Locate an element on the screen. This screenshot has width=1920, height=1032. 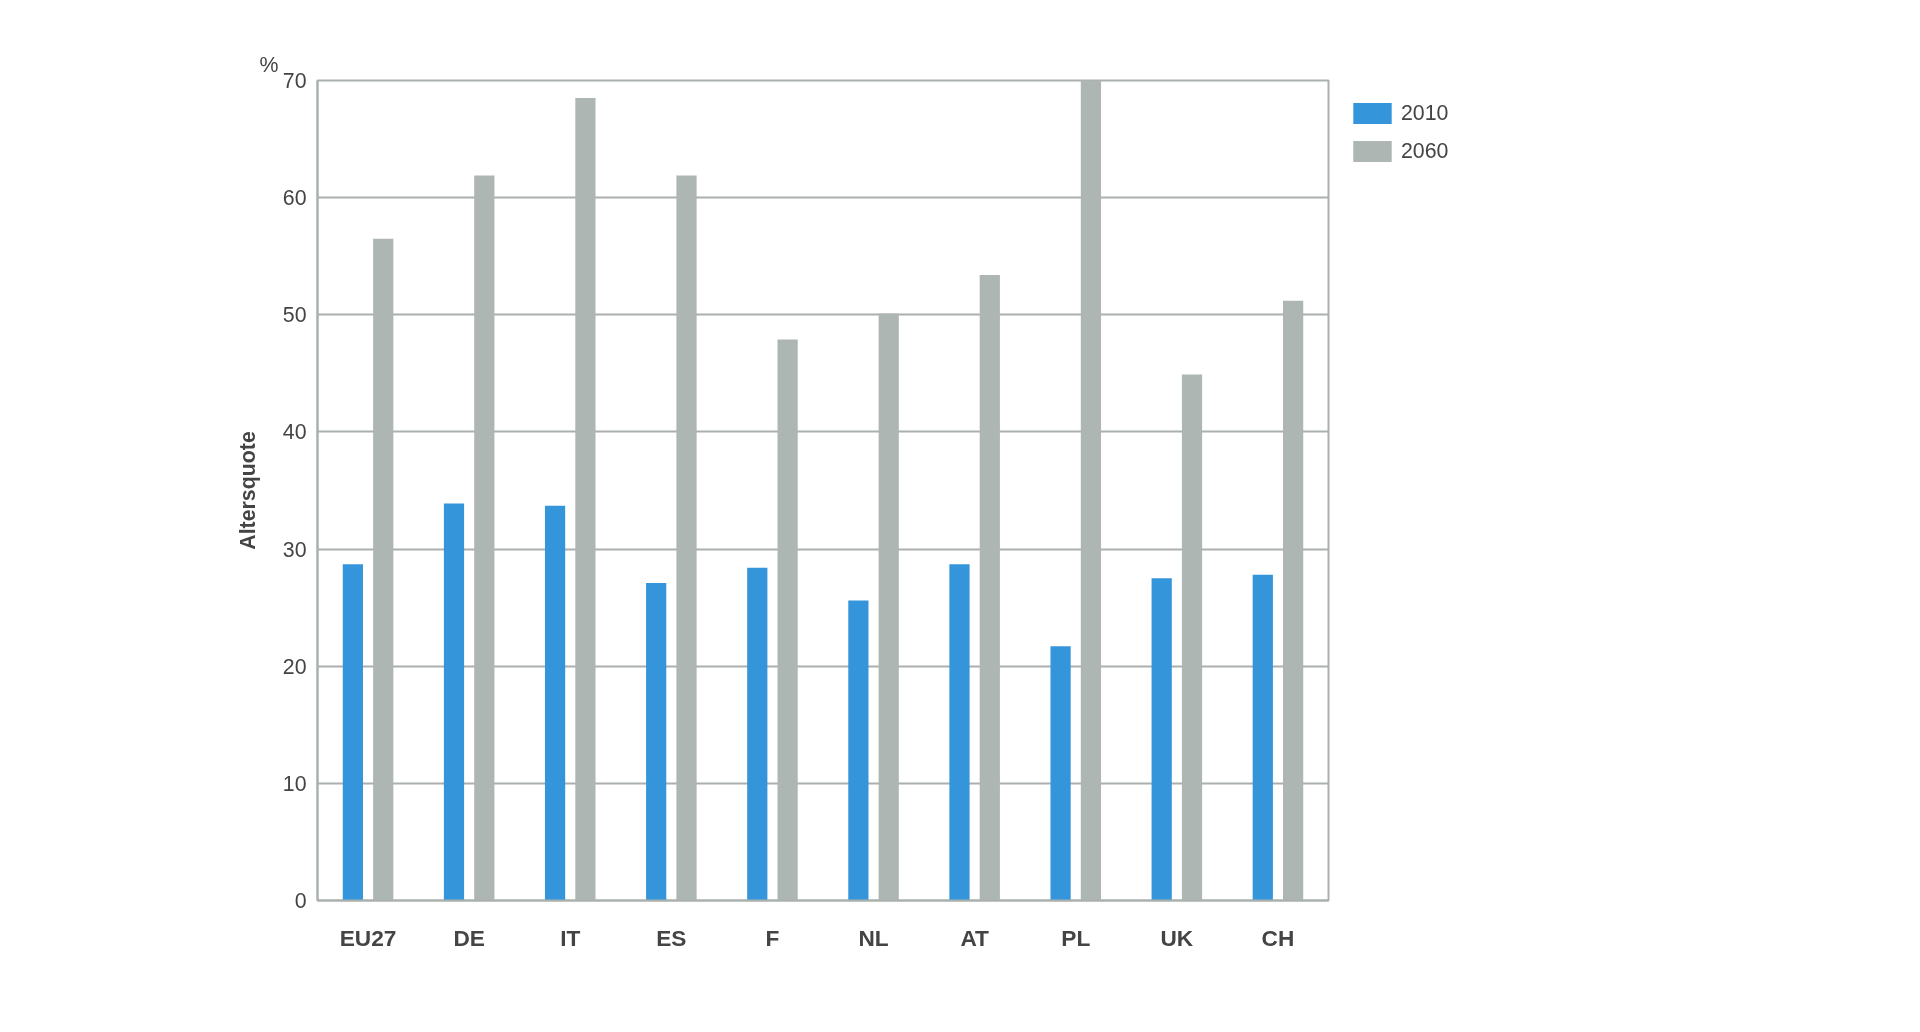
legend-label: 2010 is located at coordinates (1425, 113).